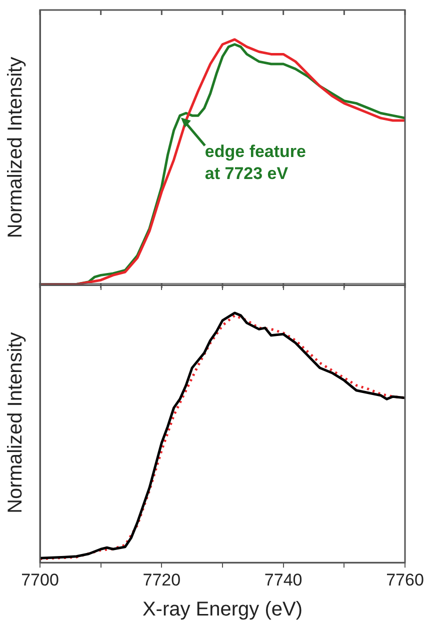 This screenshot has width=429, height=626. Describe the element at coordinates (161, 580) in the screenshot. I see `x-tick-label: 7720` at that location.